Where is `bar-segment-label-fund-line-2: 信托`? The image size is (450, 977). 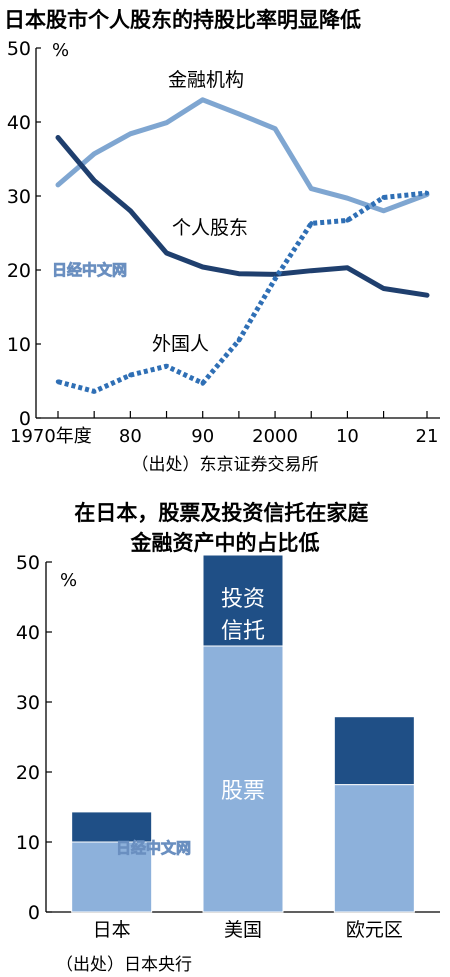 bar-segment-label-fund-line-2: 信托 is located at coordinates (243, 631).